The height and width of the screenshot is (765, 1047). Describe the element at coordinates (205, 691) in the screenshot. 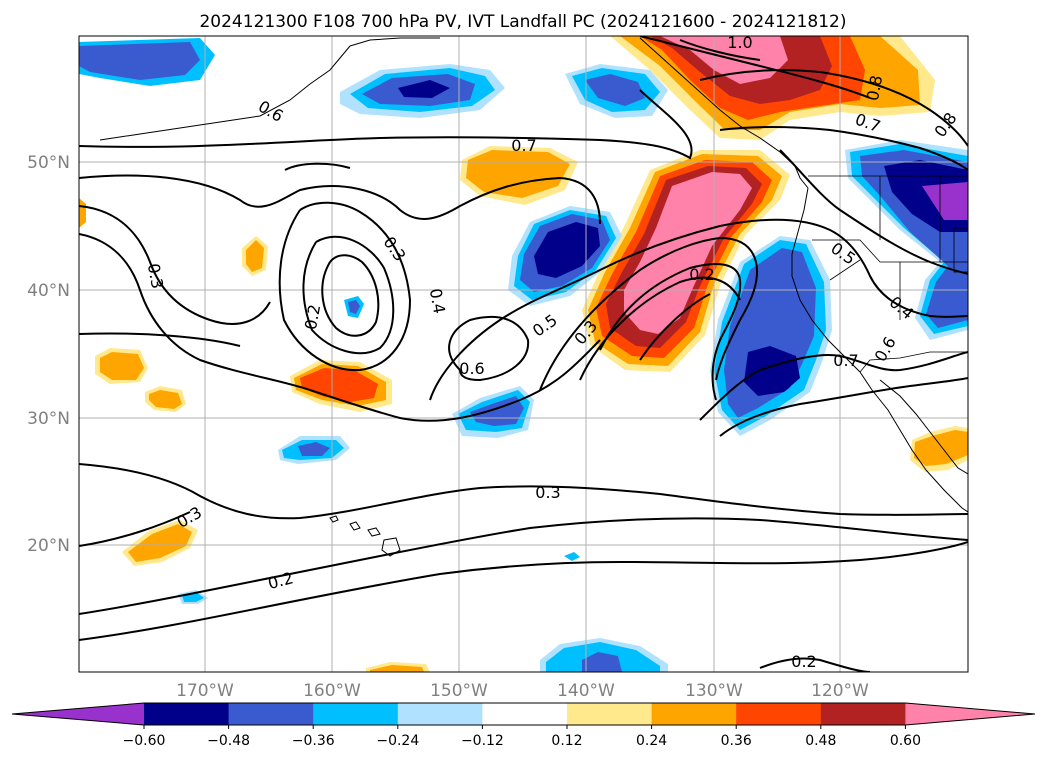

I see `lon-label: 170°W` at that location.